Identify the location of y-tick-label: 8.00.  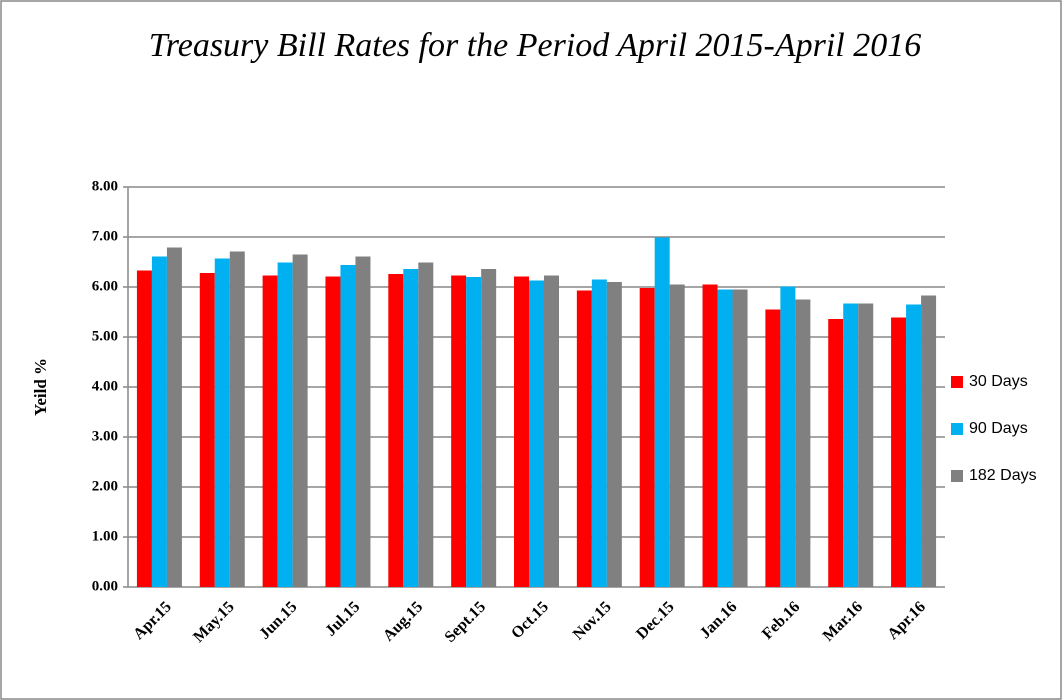
(105, 186).